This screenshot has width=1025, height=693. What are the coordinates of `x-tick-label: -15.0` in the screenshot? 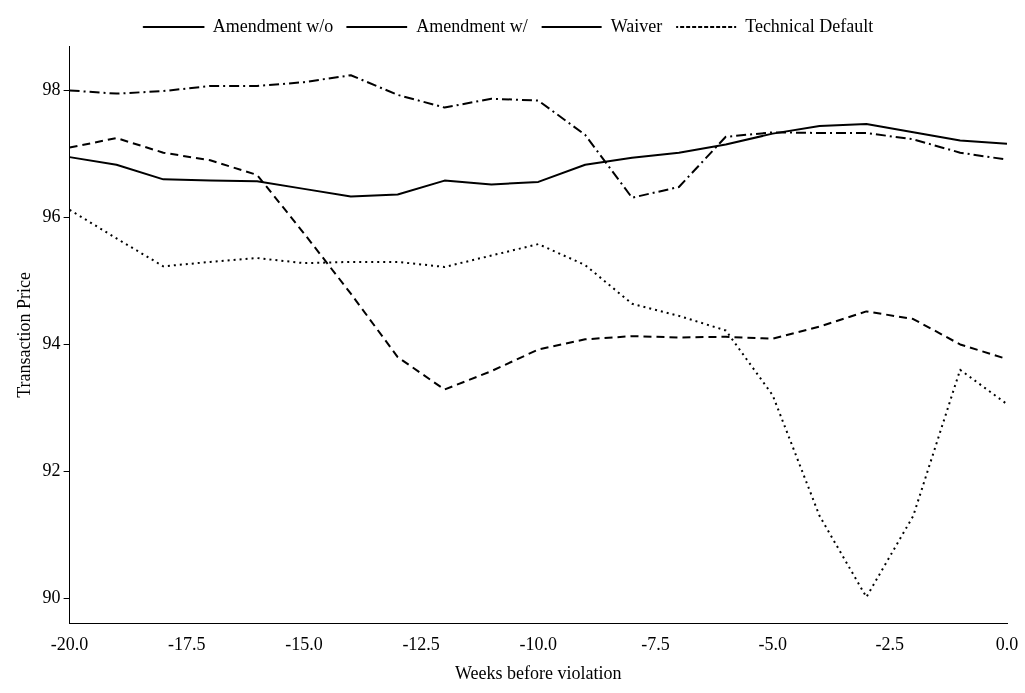 It's located at (304, 644).